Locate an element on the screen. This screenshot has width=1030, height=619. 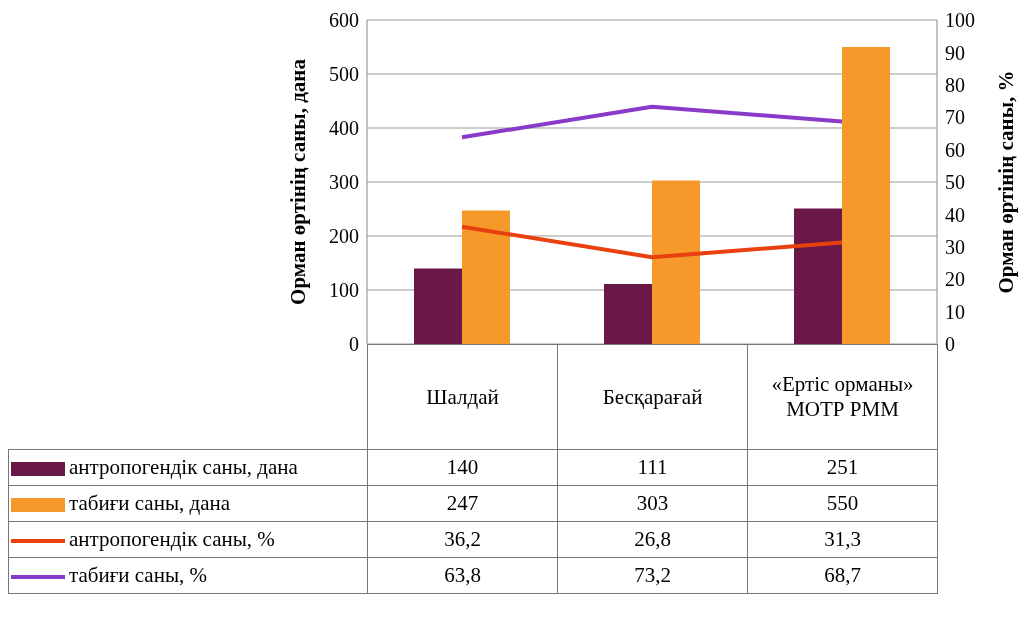
y2-tick-label: 10 is located at coordinates (955, 311).